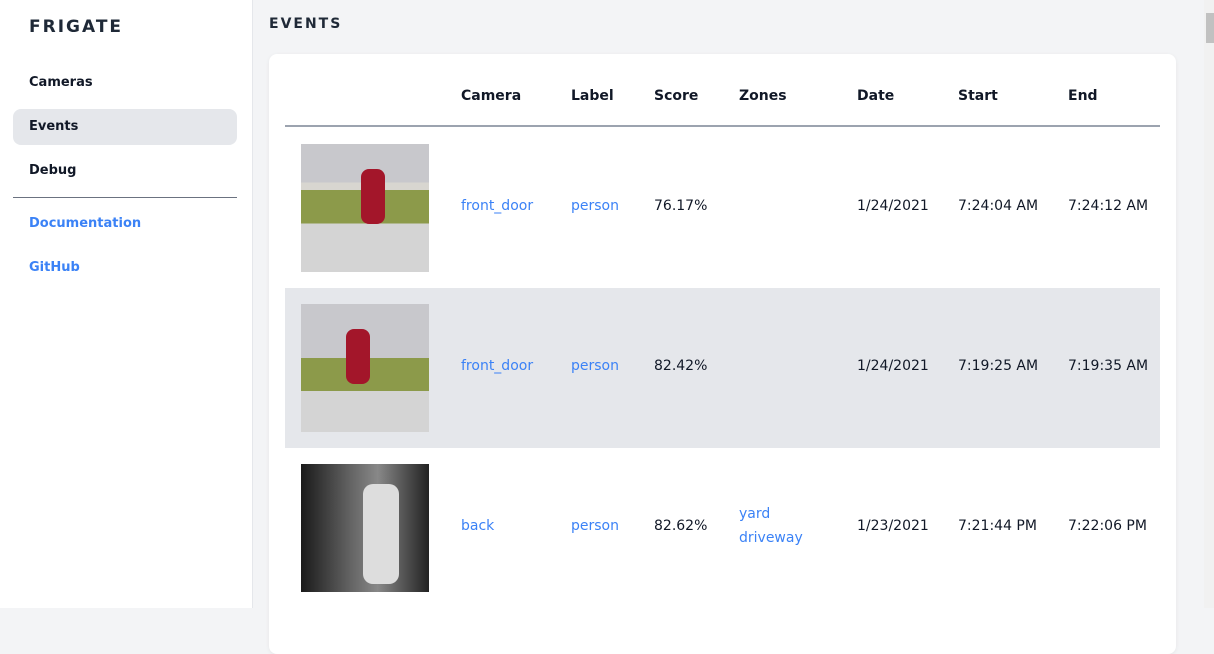  What do you see at coordinates (755, 514) in the screenshot?
I see `zone-link: yard` at bounding box center [755, 514].